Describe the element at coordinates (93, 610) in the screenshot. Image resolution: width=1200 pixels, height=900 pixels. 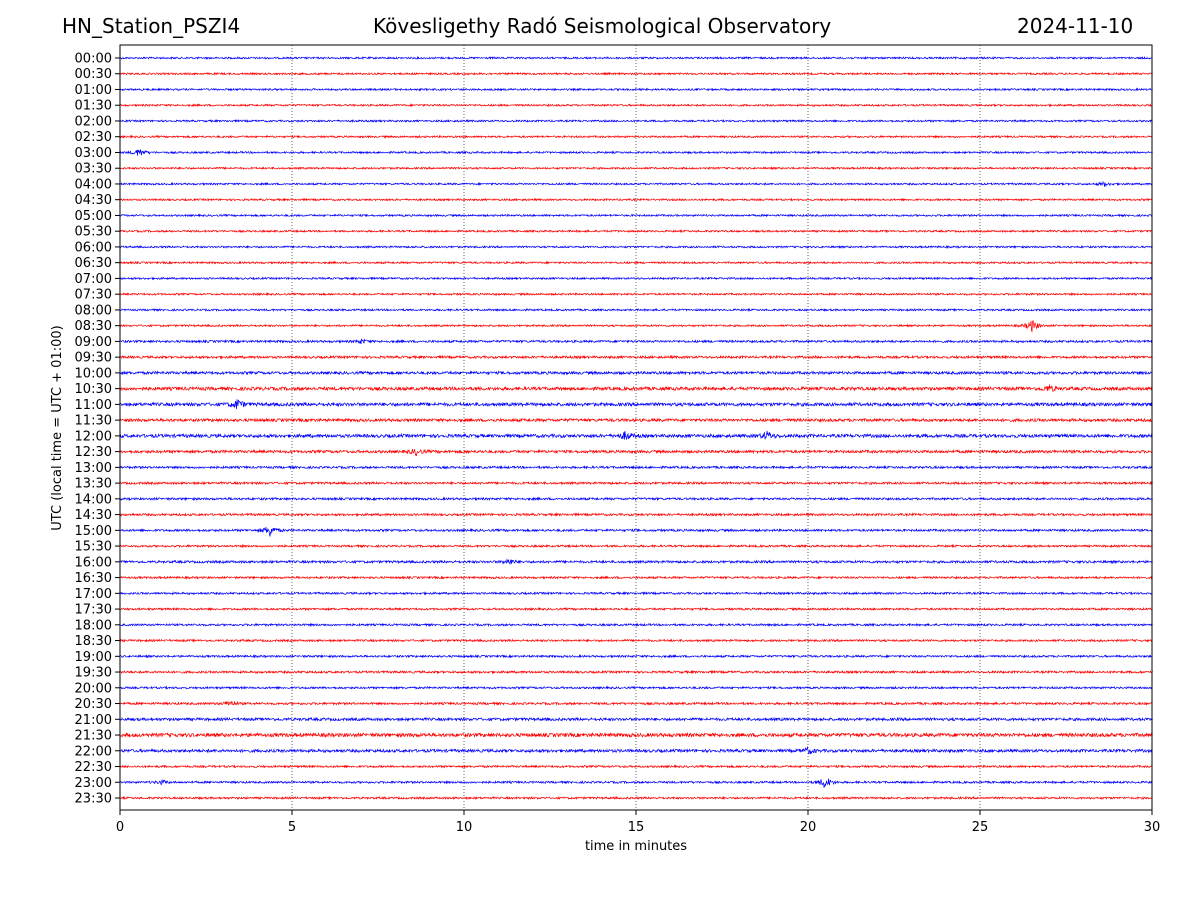
I see `y-tick-label: 17:30` at that location.